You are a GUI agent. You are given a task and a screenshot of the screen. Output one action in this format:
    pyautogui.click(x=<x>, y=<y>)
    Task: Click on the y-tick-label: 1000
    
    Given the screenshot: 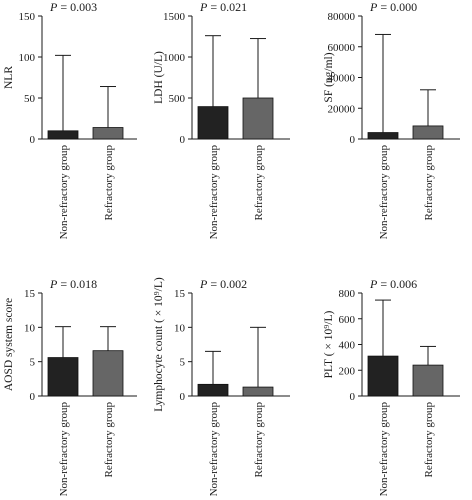 What is the action you would take?
    pyautogui.click(x=174, y=58)
    